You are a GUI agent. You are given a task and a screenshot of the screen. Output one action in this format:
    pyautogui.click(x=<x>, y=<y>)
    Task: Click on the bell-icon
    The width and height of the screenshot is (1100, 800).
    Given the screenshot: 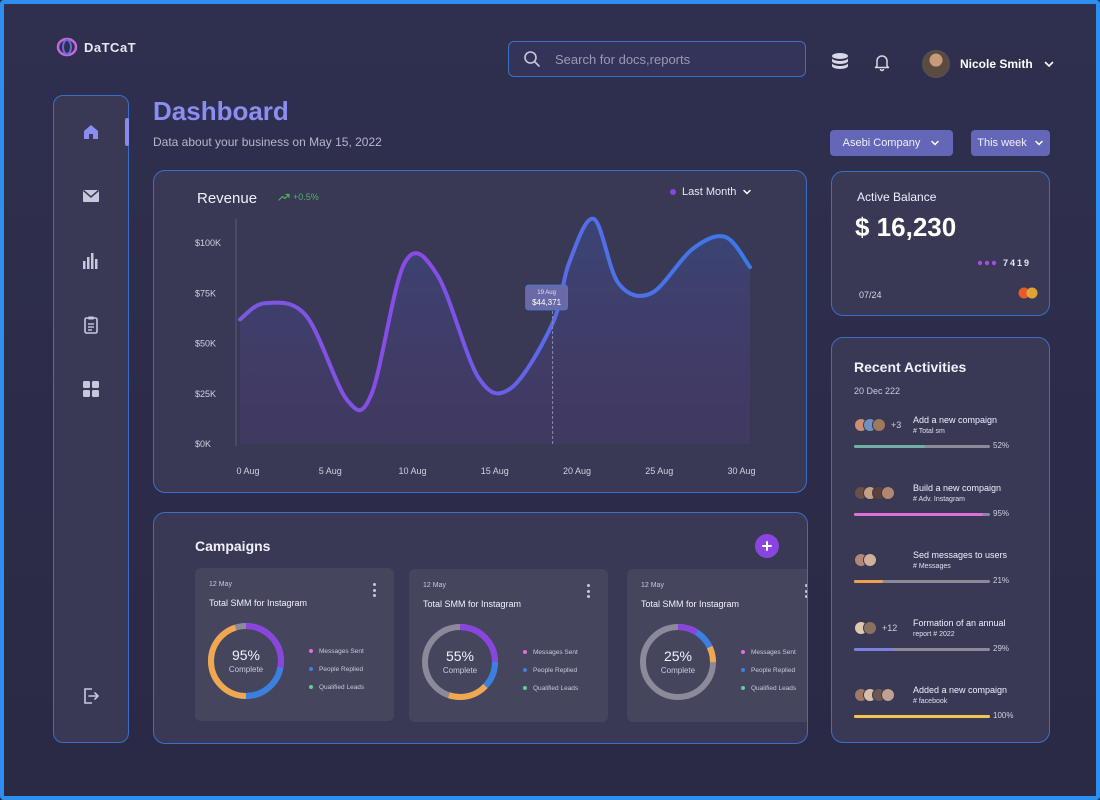 What is the action you would take?
    pyautogui.click(x=882, y=62)
    